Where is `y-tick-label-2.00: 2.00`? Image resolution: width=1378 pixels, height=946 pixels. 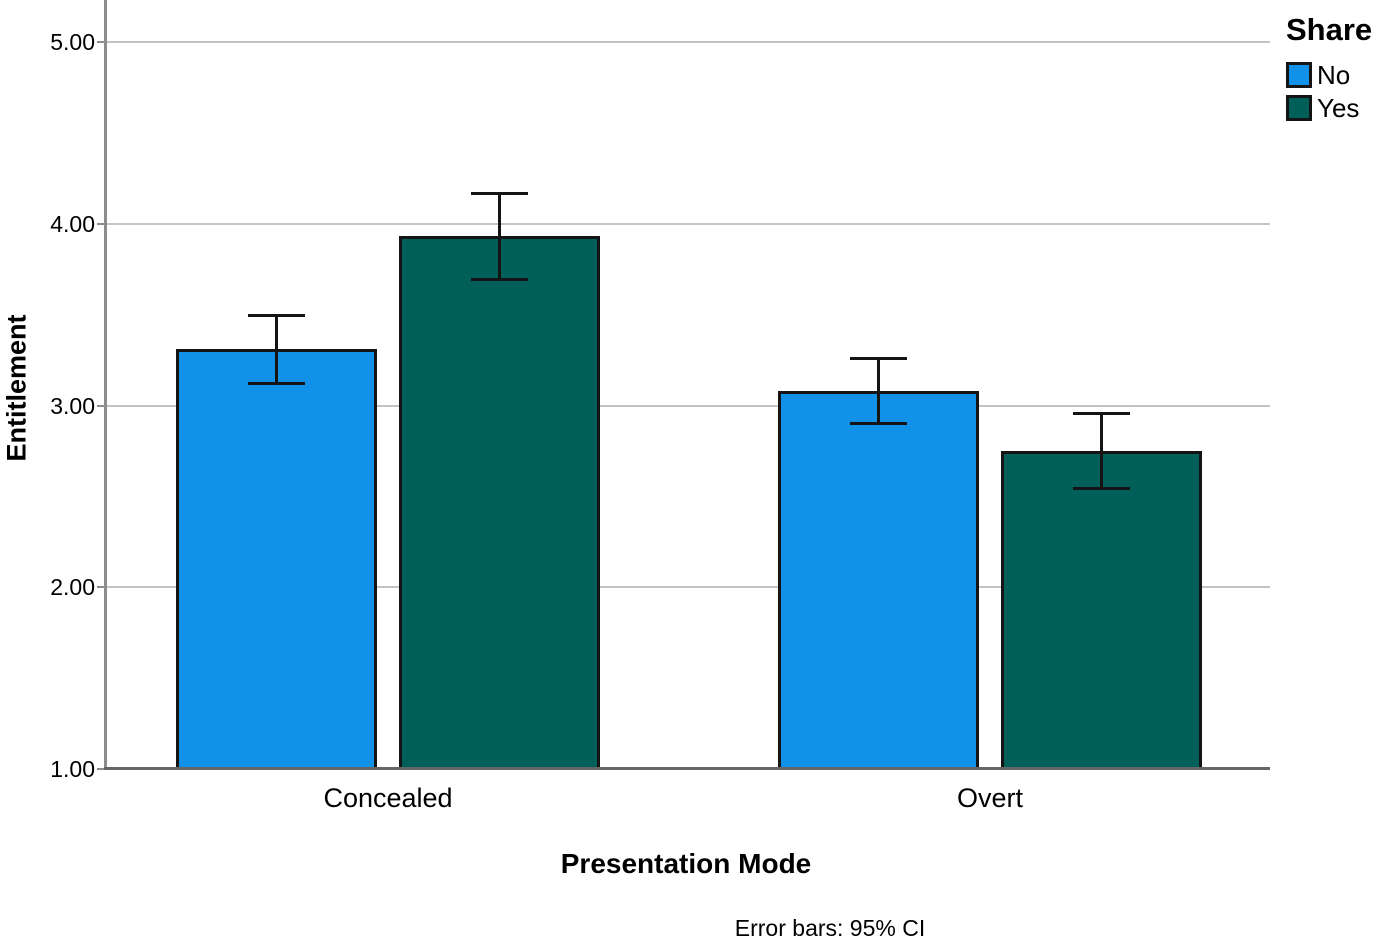
y-tick-label-2.00: 2.00 is located at coordinates (72, 587).